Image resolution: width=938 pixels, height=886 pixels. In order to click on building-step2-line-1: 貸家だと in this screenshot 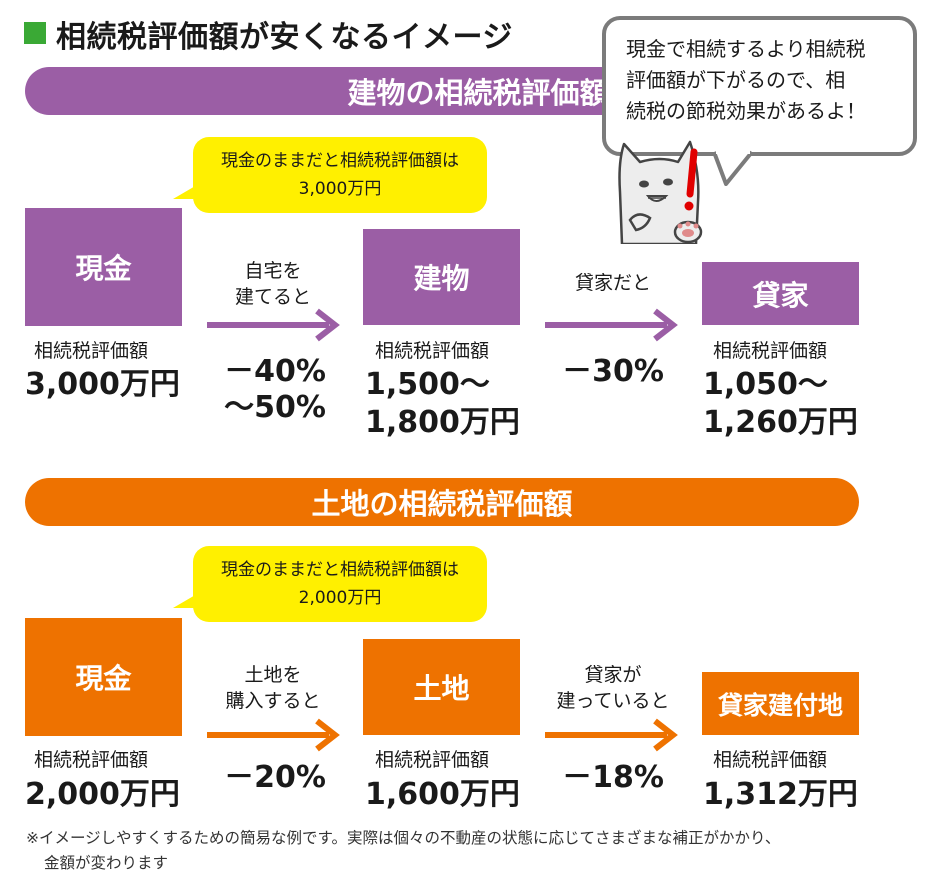, I will do `click(612, 283)`.